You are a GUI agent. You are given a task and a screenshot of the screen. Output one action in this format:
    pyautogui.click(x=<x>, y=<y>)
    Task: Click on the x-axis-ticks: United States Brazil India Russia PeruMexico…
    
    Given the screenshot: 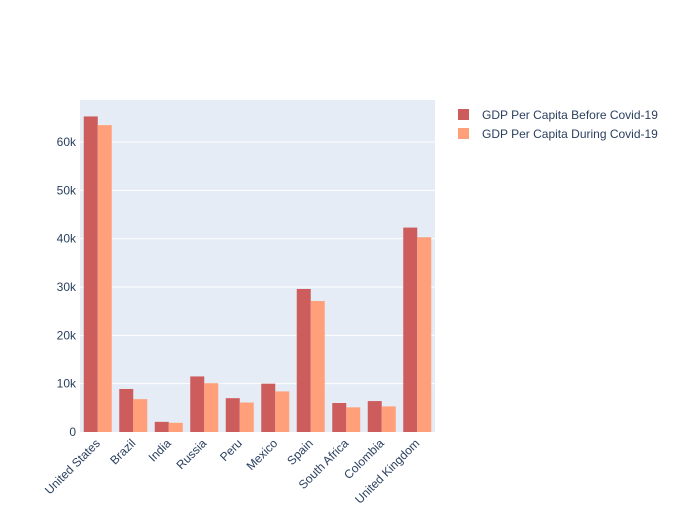 What is the action you would take?
    pyautogui.click(x=232, y=471)
    